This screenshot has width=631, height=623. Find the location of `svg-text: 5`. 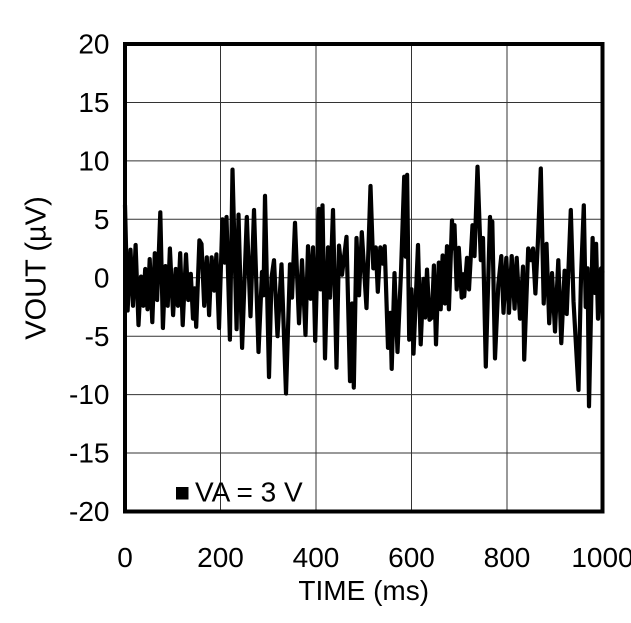

svg-text: 5 is located at coordinates (102, 219).